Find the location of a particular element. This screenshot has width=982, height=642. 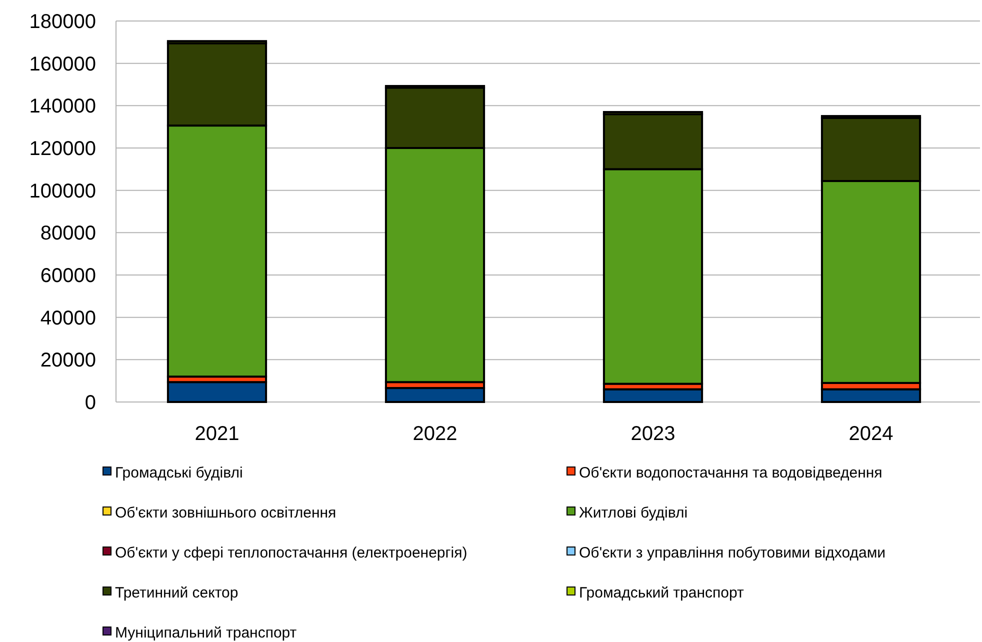

legend-label: Об'єкти у сфері теплопостачання (електроенергія) is located at coordinates (291, 553).